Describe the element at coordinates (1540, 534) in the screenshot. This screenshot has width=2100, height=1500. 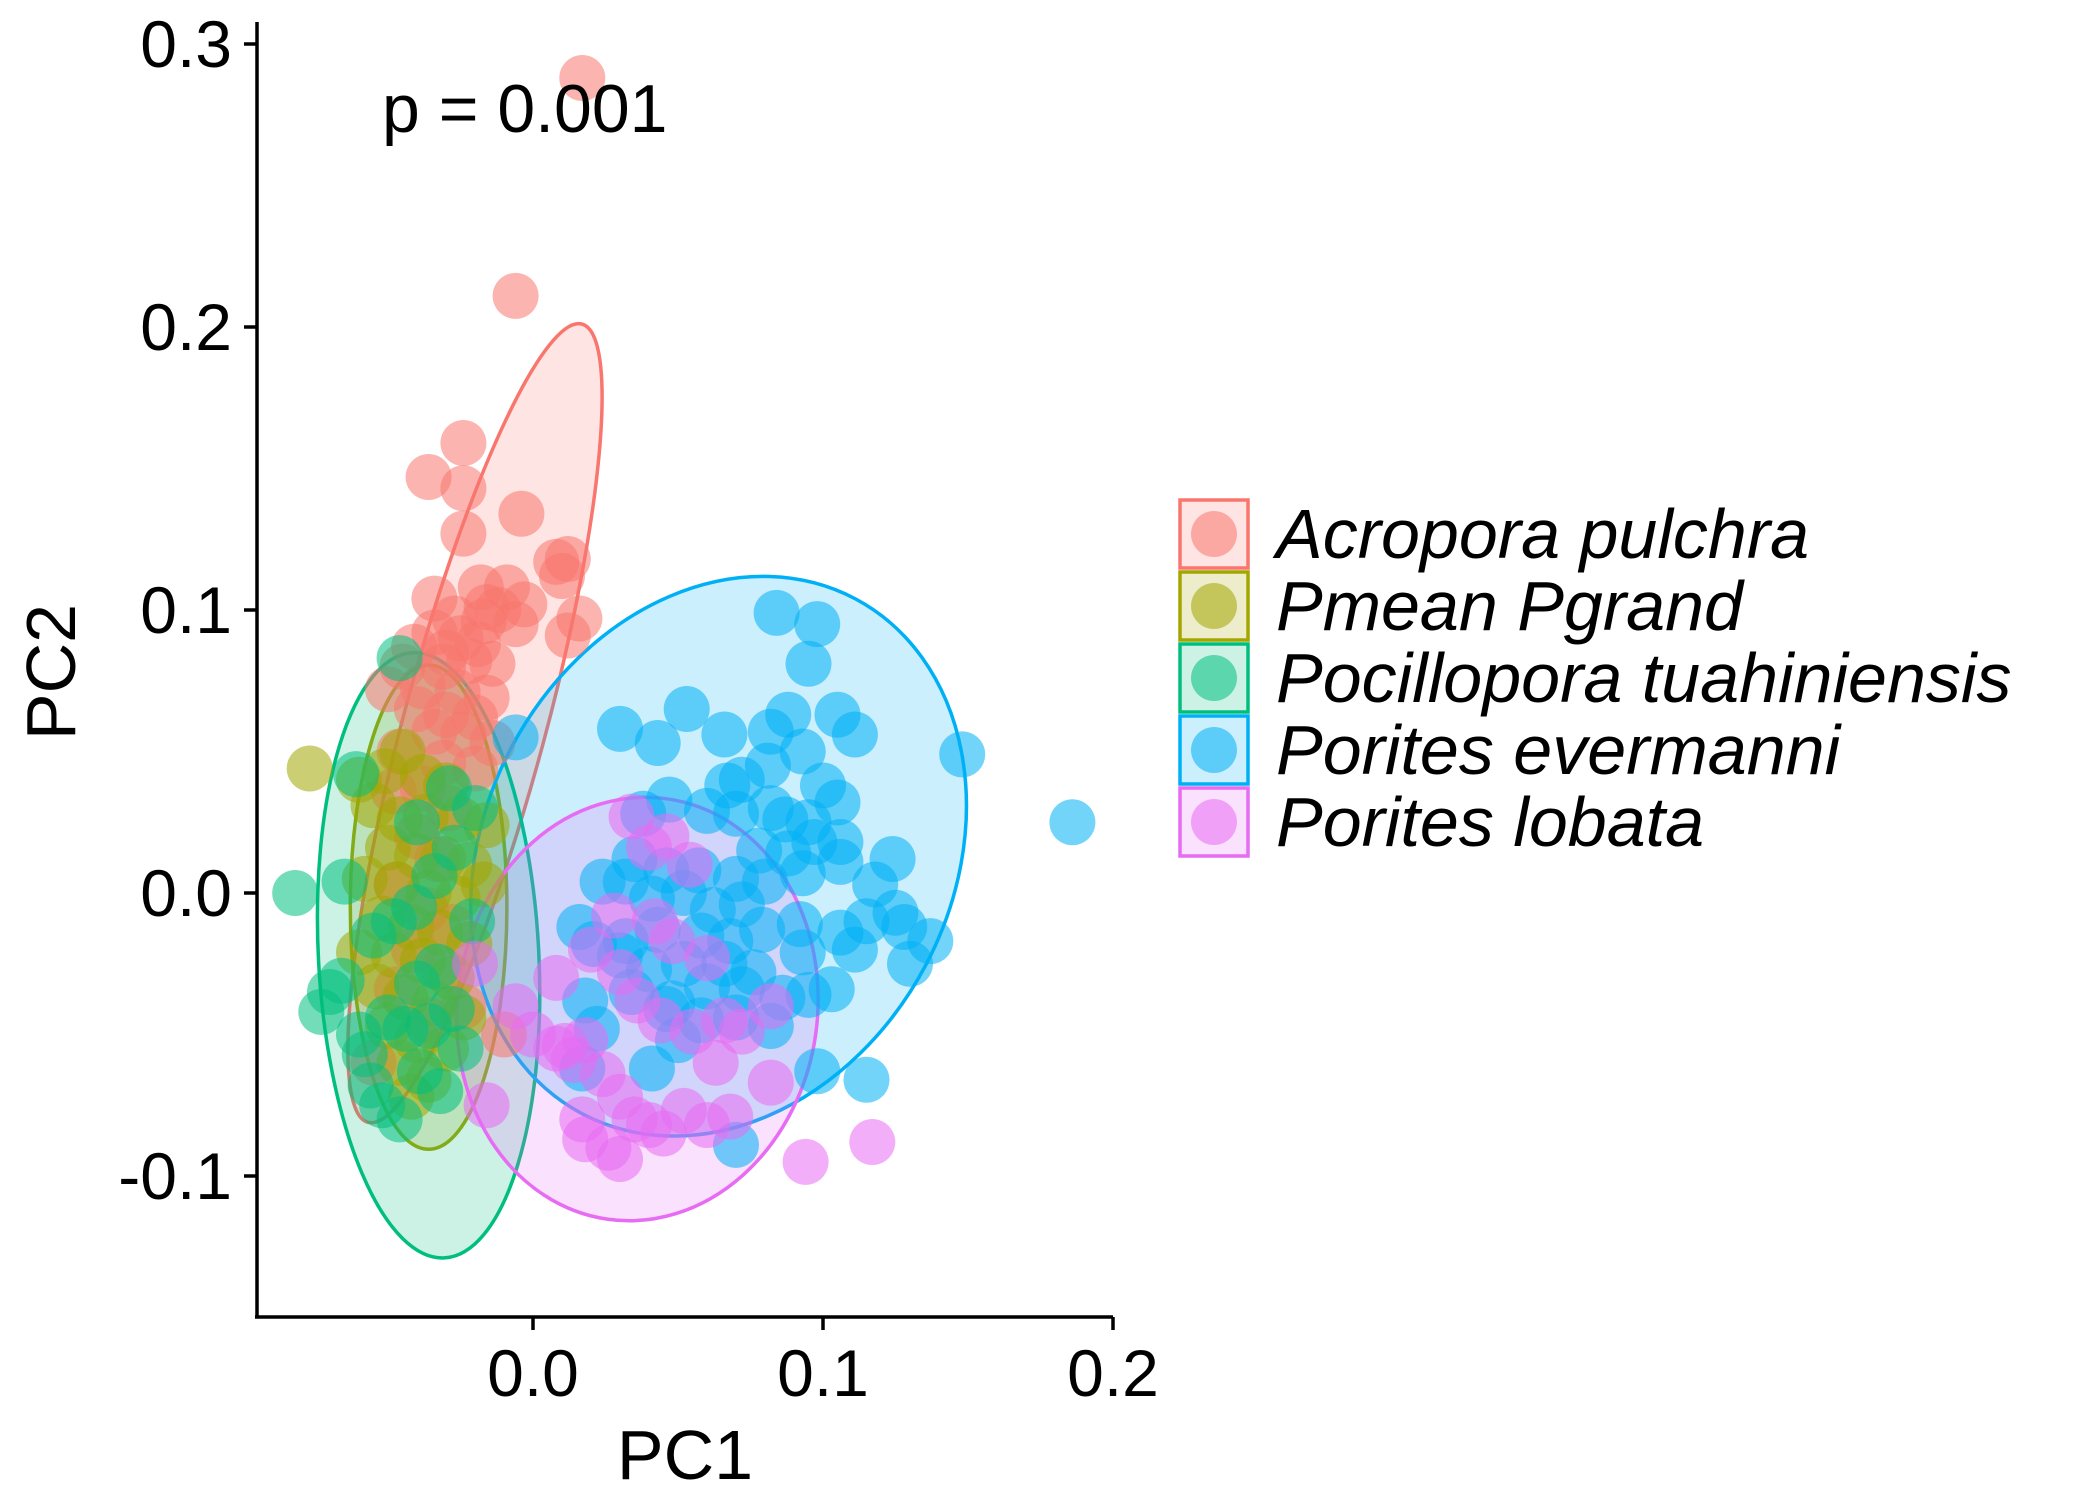
I see `legend-label: Acropora pulchra` at that location.